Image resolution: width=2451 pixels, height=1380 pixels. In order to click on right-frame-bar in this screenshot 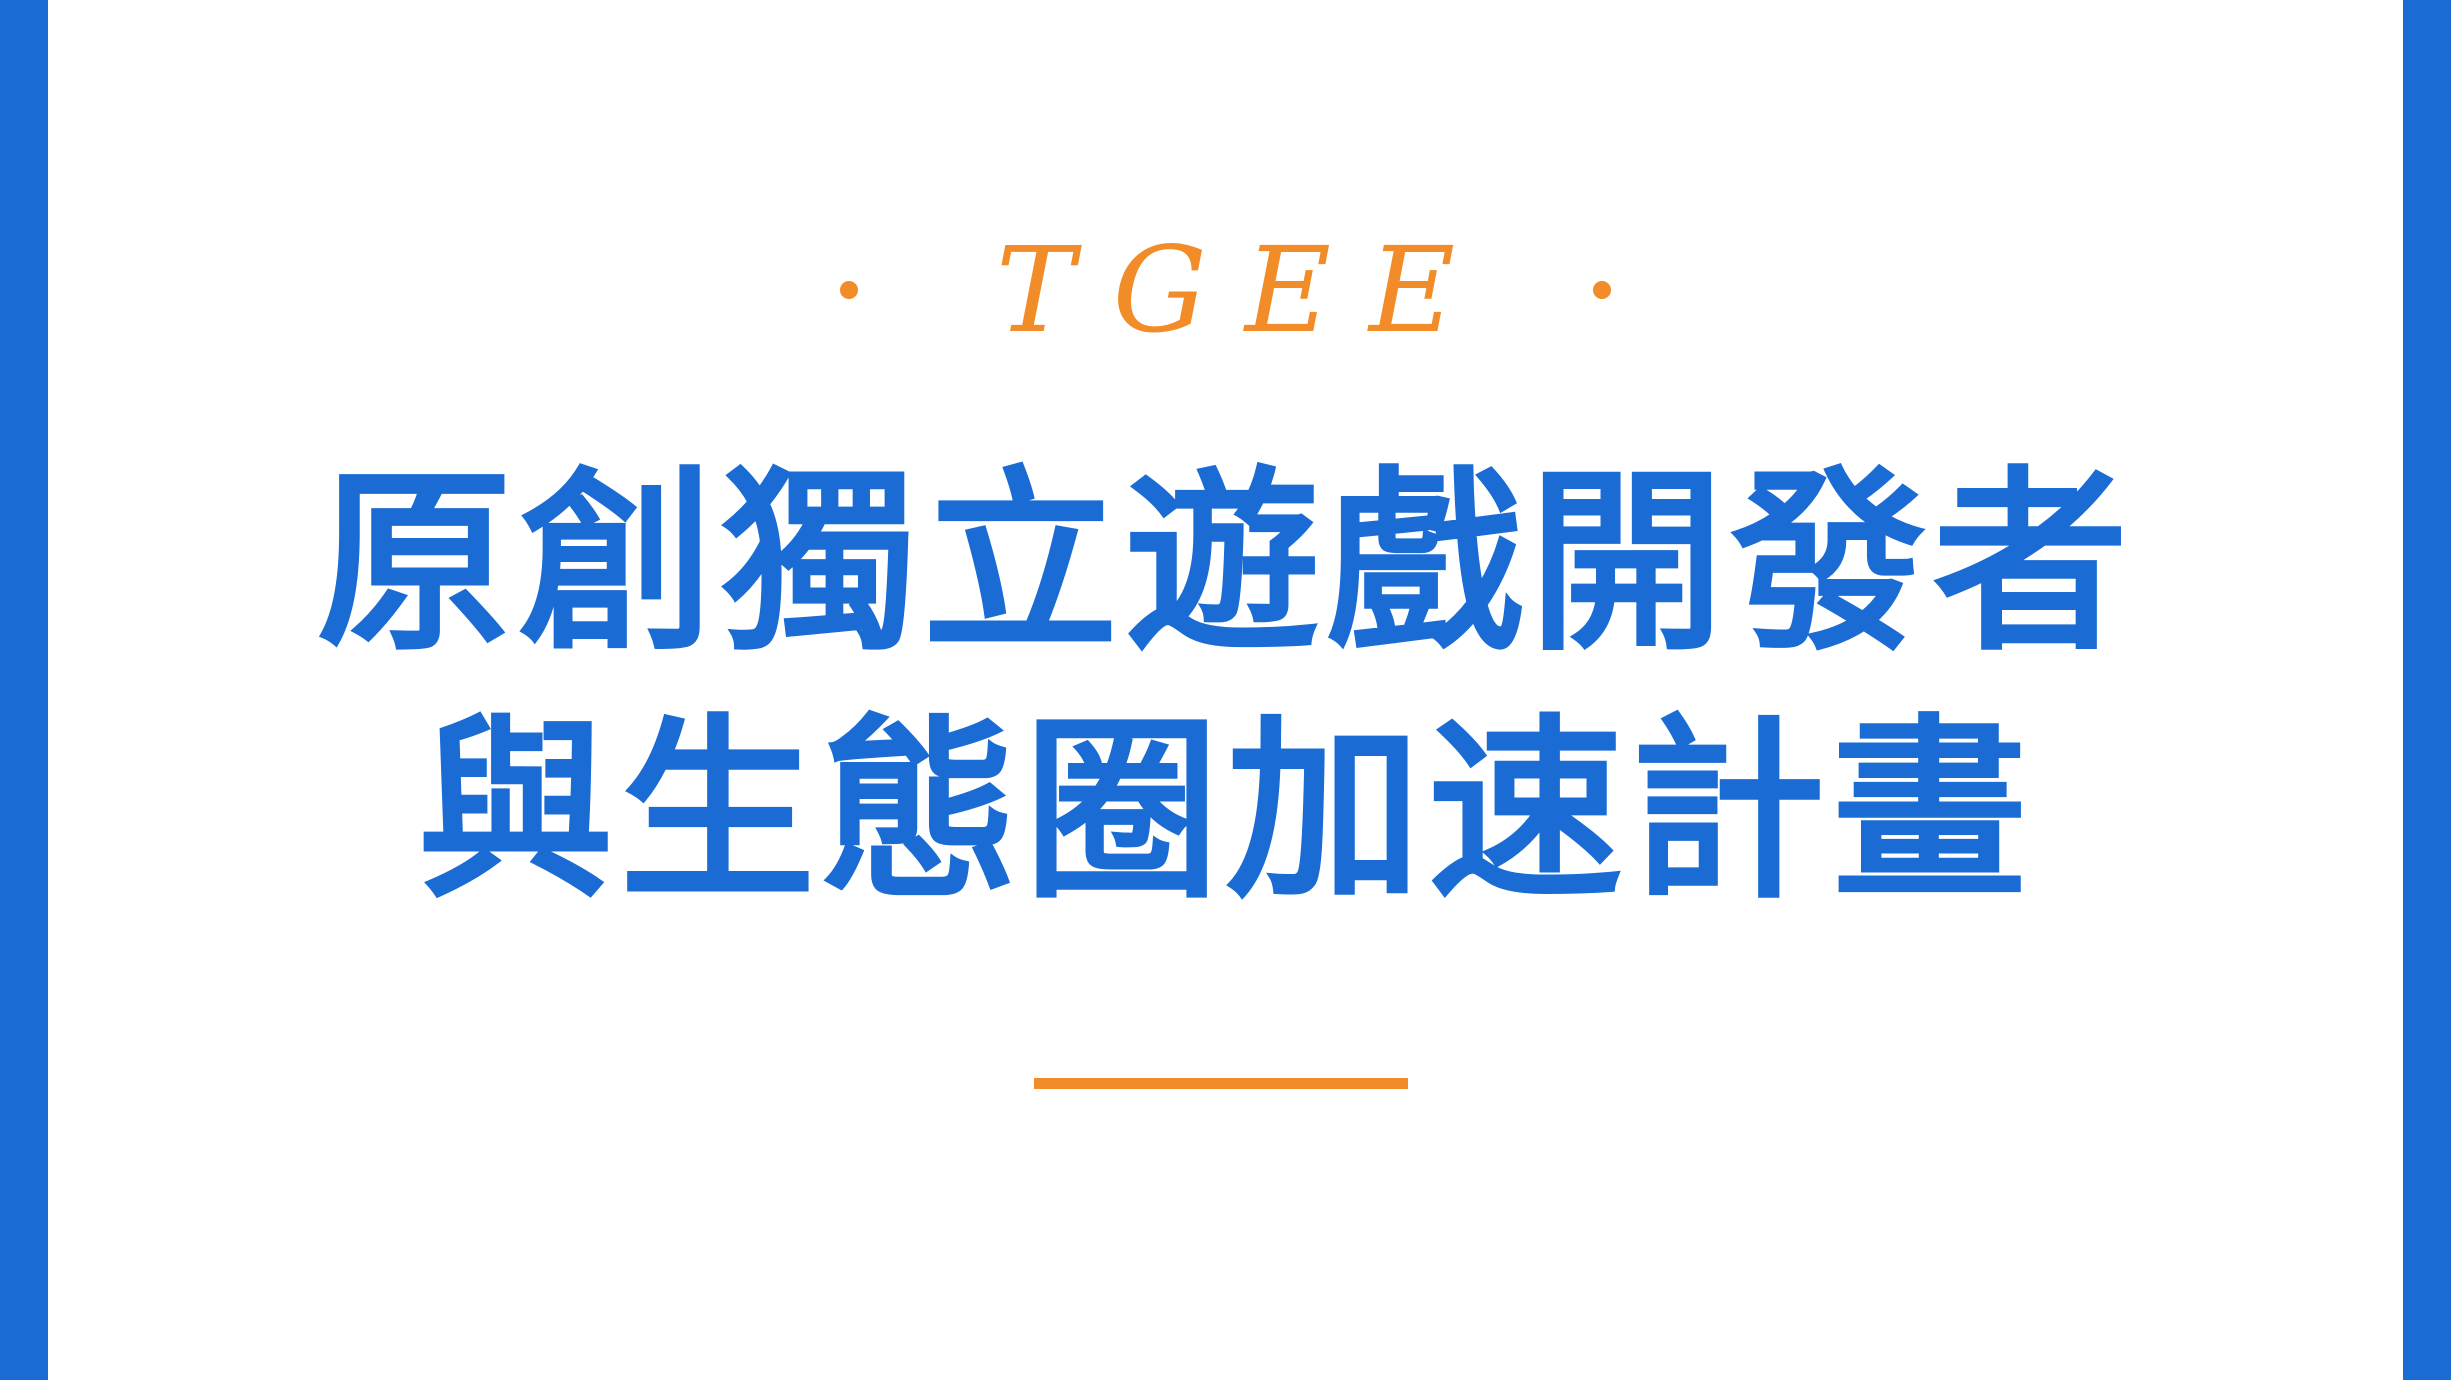, I will do `click(2427, 690)`.